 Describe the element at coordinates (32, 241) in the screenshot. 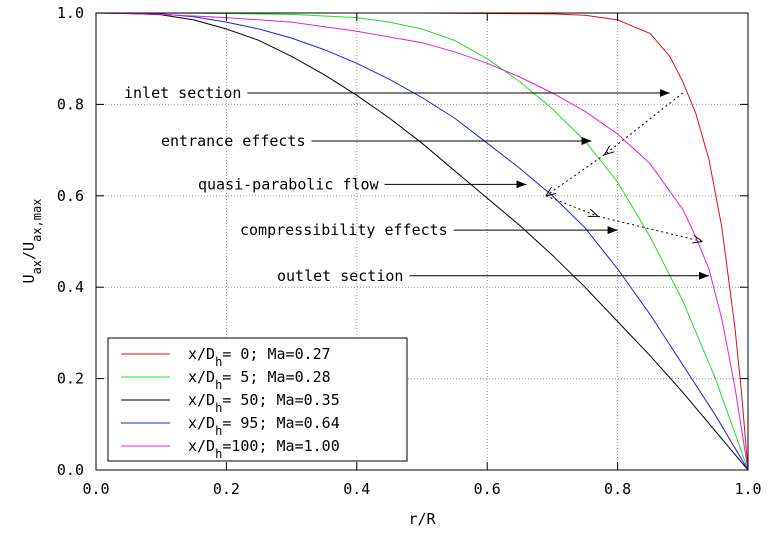

I see `y-axis-label: Uax/Uax,max` at that location.